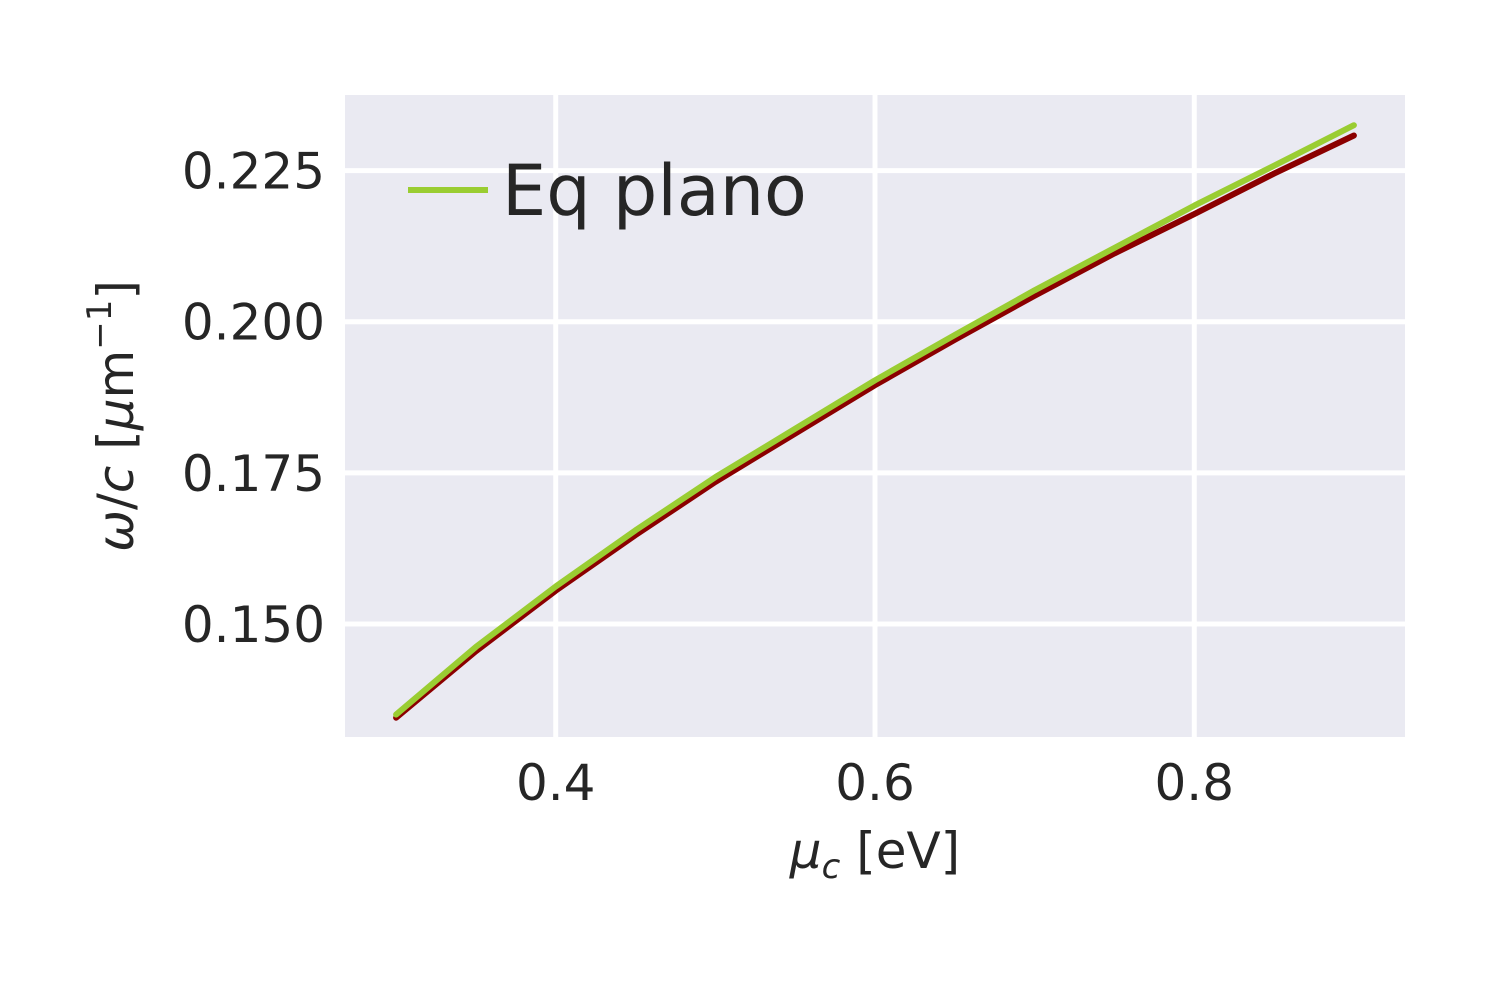 The width and height of the screenshot is (1500, 1000). What do you see at coordinates (1195, 783) in the screenshot?
I see `x-tick-label: 0.8` at bounding box center [1195, 783].